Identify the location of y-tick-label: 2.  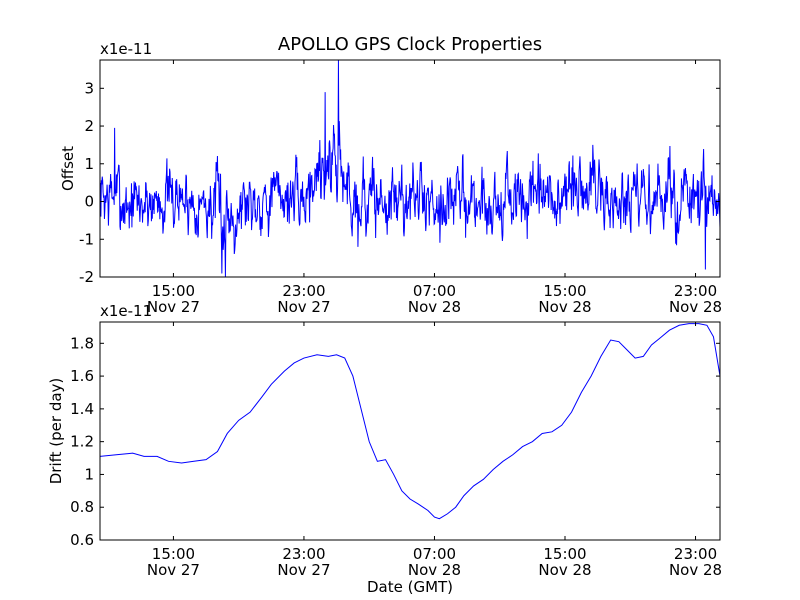
(89, 126).